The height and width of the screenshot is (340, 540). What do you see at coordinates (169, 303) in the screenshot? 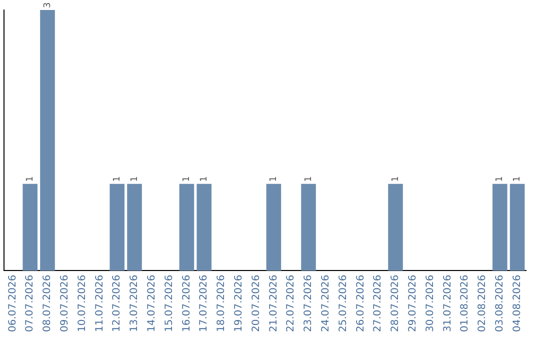
I see `x-tick-label: 15.07.2026` at bounding box center [169, 303].